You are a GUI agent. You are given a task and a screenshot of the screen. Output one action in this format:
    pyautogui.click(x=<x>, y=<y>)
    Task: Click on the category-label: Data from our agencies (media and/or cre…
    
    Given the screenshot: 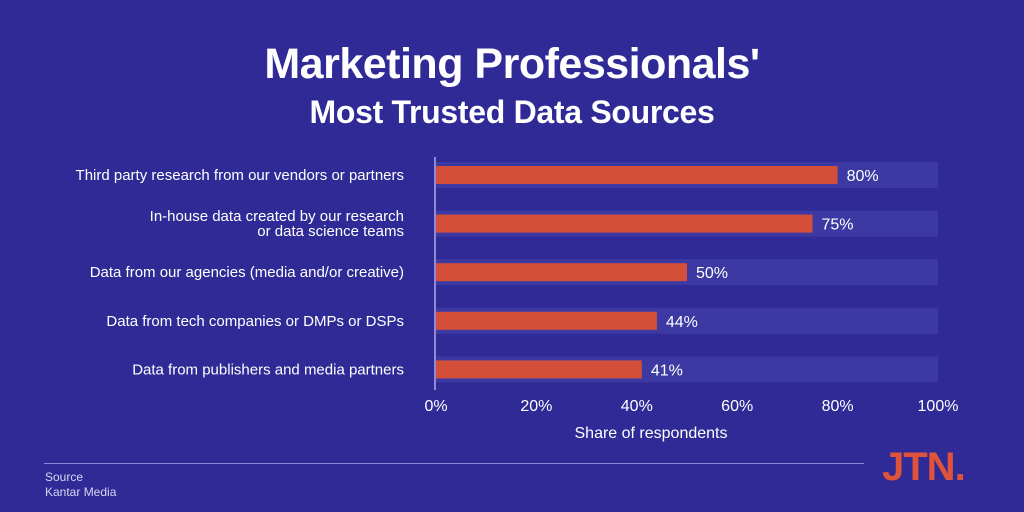 What is the action you would take?
    pyautogui.click(x=247, y=272)
    